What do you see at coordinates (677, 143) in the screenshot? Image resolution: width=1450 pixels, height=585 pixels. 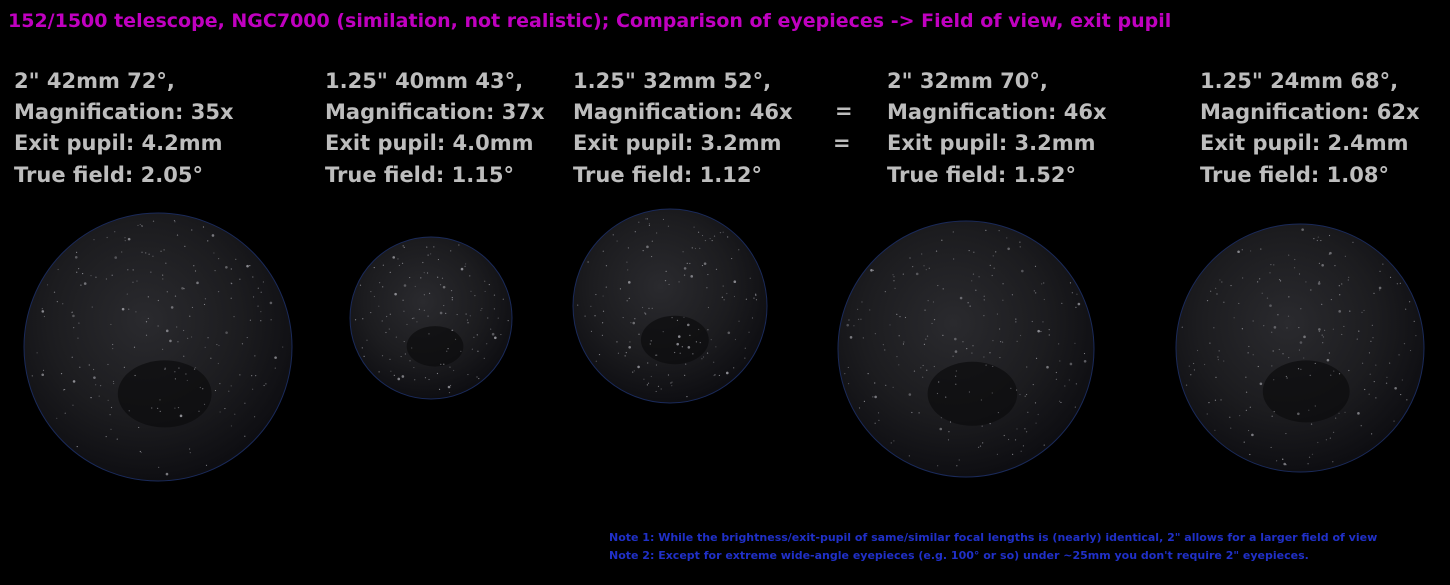 I see `eyepiece-line: Exit pupil: 3.2mm` at bounding box center [677, 143].